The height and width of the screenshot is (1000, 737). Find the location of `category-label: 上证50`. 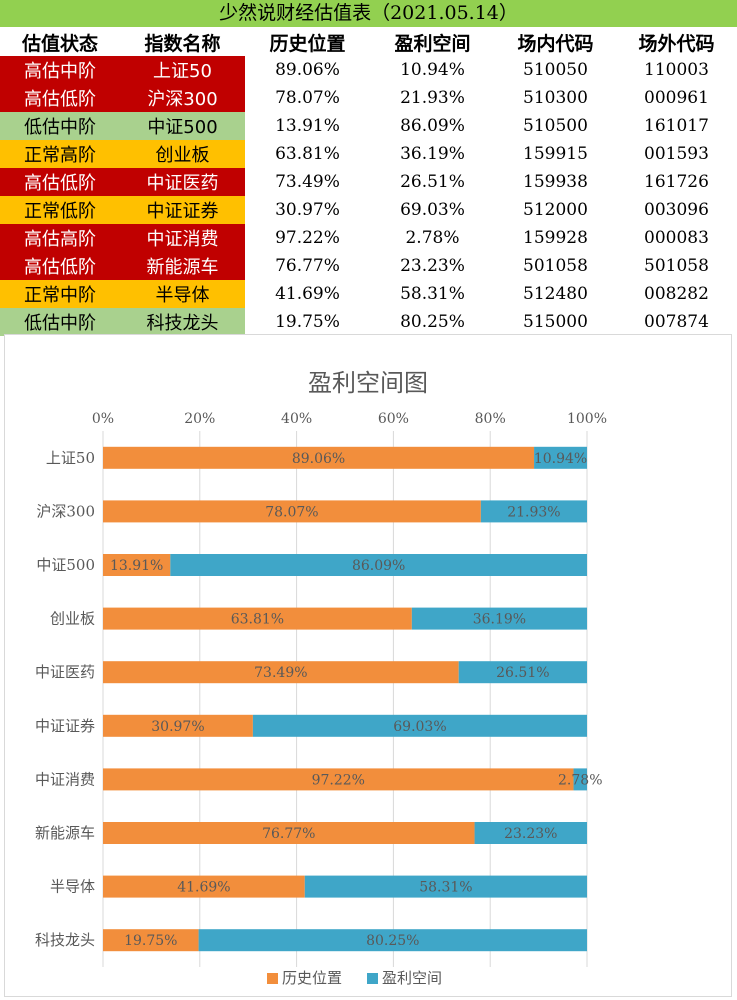

category-label: 上证50 is located at coordinates (70, 458).